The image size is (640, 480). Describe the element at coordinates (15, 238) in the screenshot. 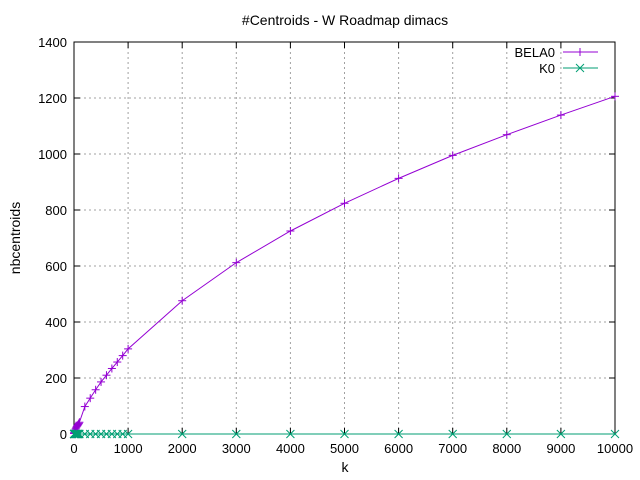

I see `y-axis-label: nbcentroids` at that location.